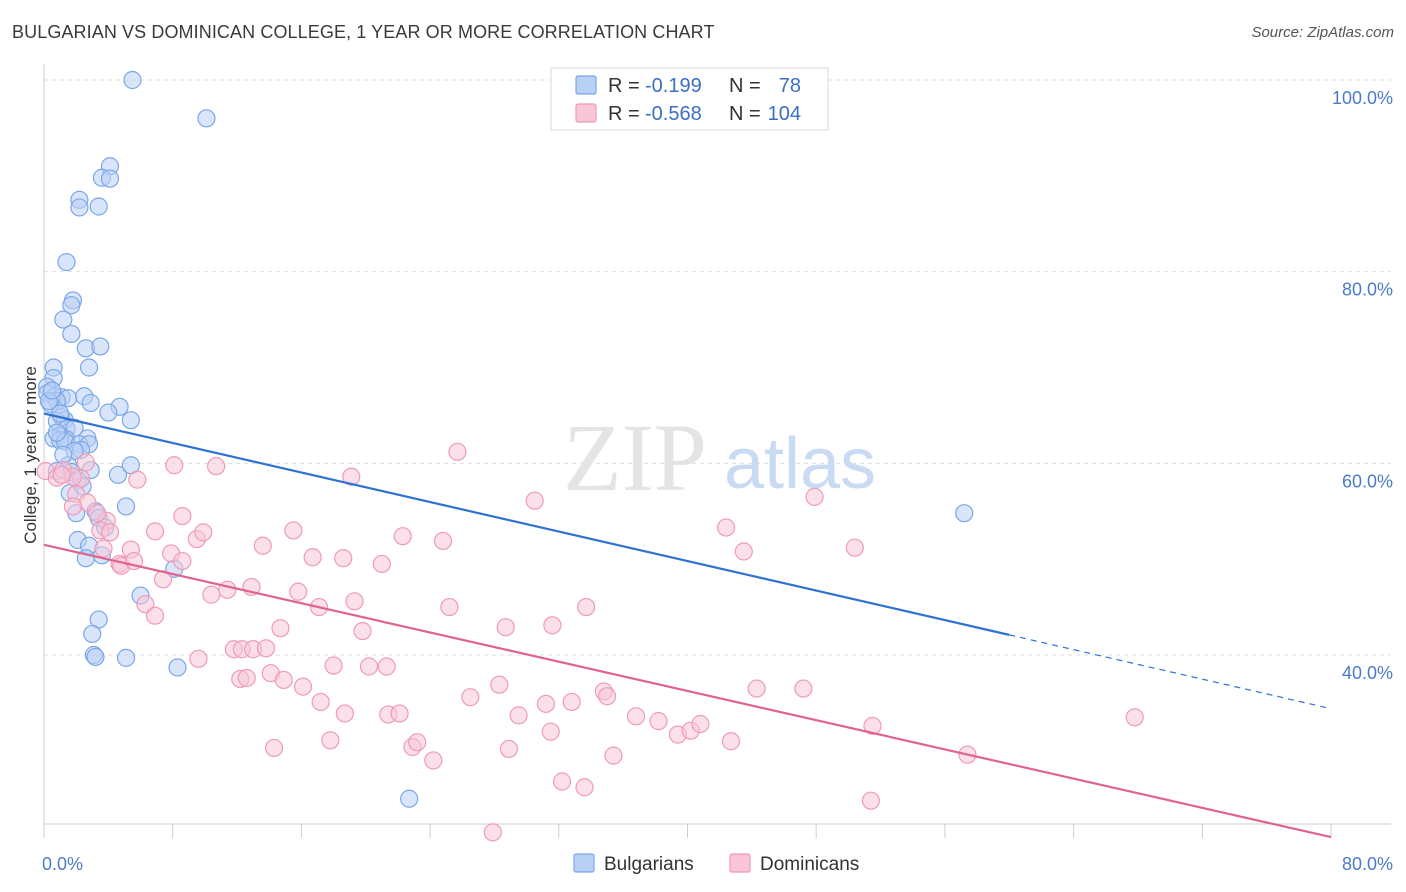 Image resolution: width=1406 pixels, height=892 pixels. I want to click on y-axis-label: College, 1 year or more, so click(30, 455).